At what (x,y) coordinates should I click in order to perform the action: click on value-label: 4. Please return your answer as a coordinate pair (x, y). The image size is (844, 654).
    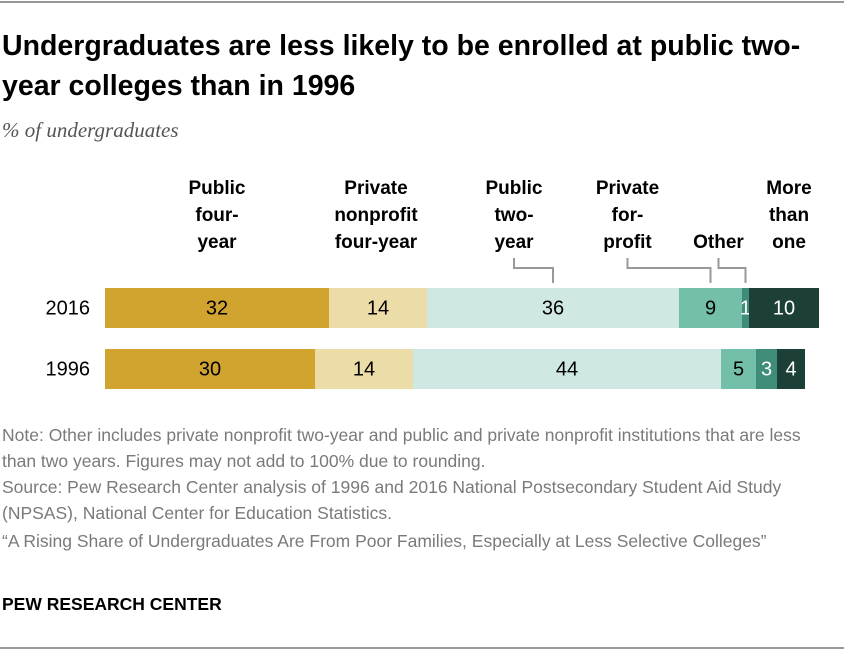
    Looking at the image, I should click on (790, 369).